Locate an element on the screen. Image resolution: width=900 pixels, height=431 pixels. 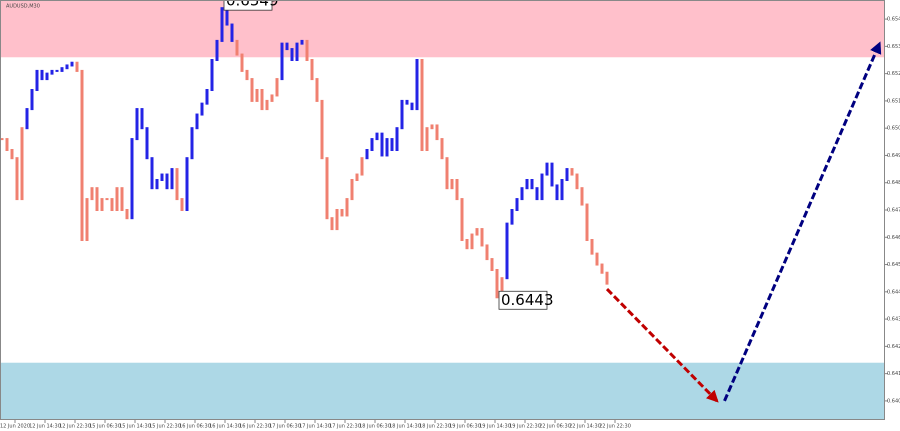
y-tick-label: 0.6505 is located at coordinates (893, 129).